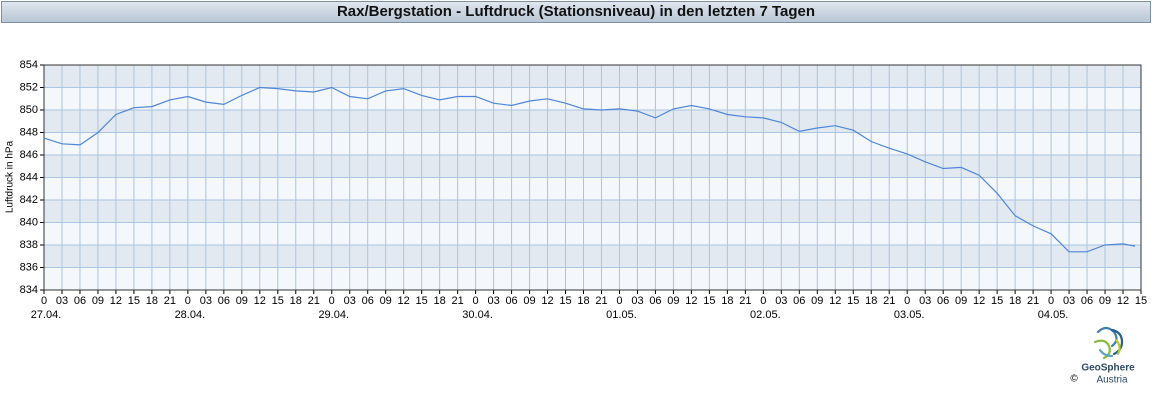 This screenshot has width=1152, height=400. What do you see at coordinates (1074, 379) in the screenshot?
I see `copyright: ©` at bounding box center [1074, 379].